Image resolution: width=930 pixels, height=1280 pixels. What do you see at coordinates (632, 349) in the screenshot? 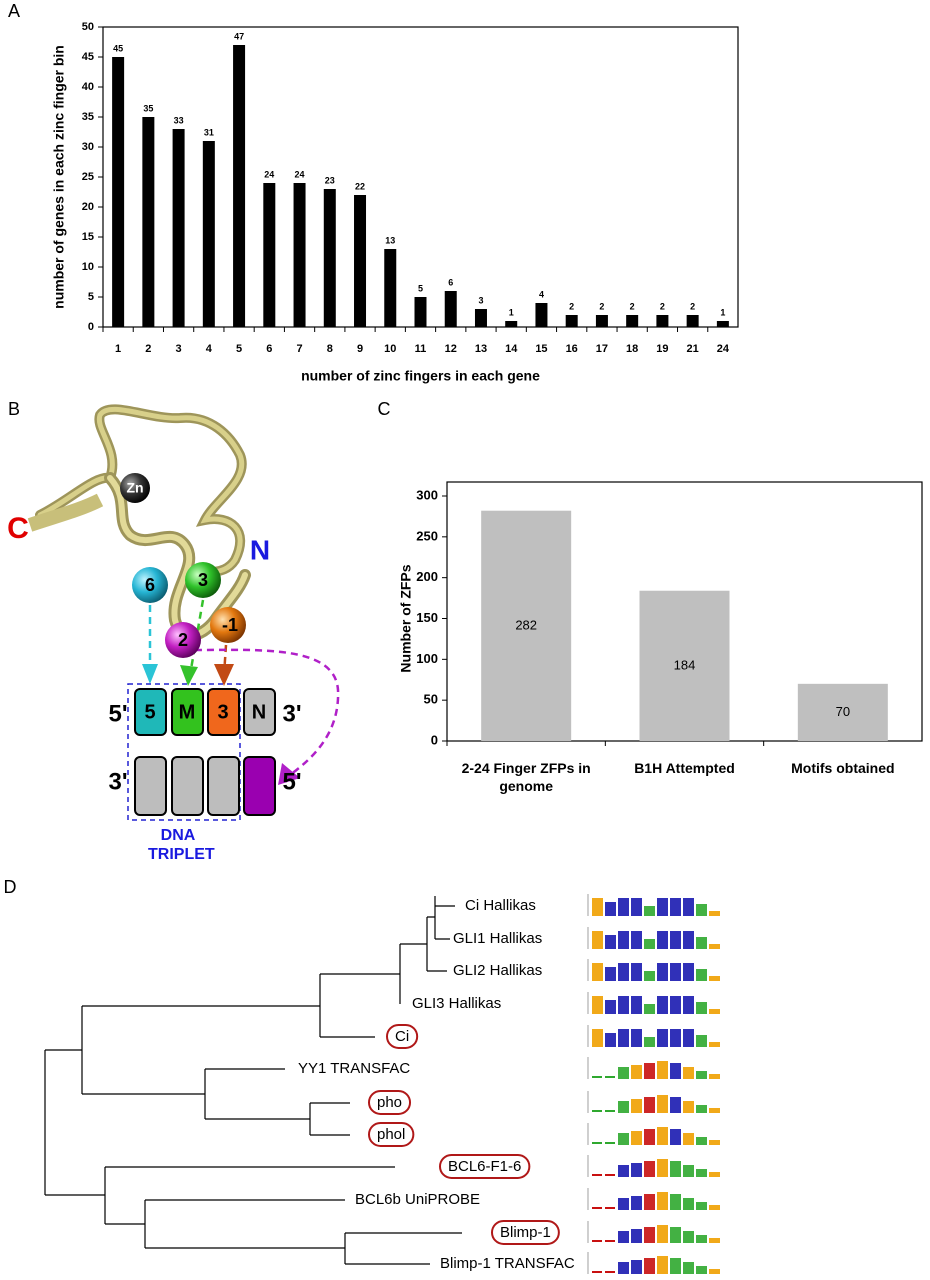
I see `x-tick-label: 18` at bounding box center [632, 349].